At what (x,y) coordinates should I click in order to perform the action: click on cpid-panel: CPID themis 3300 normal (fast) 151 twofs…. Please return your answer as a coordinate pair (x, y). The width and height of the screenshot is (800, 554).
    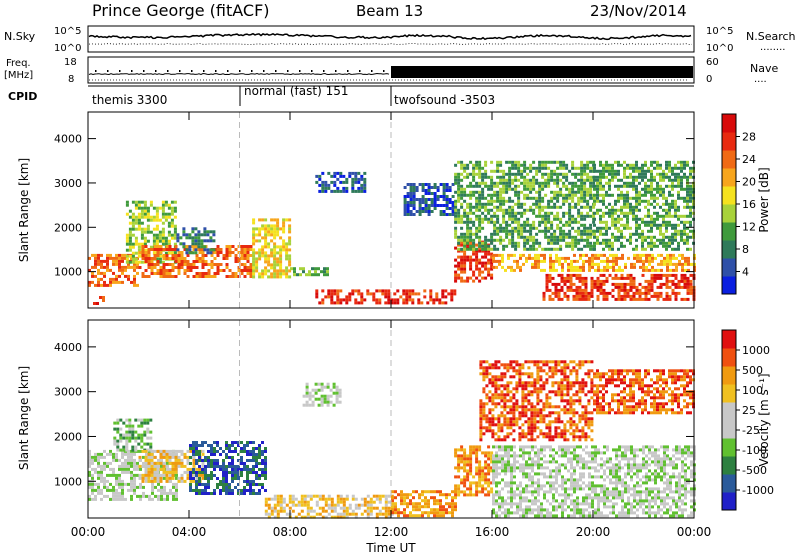
    Looking at the image, I should click on (351, 95).